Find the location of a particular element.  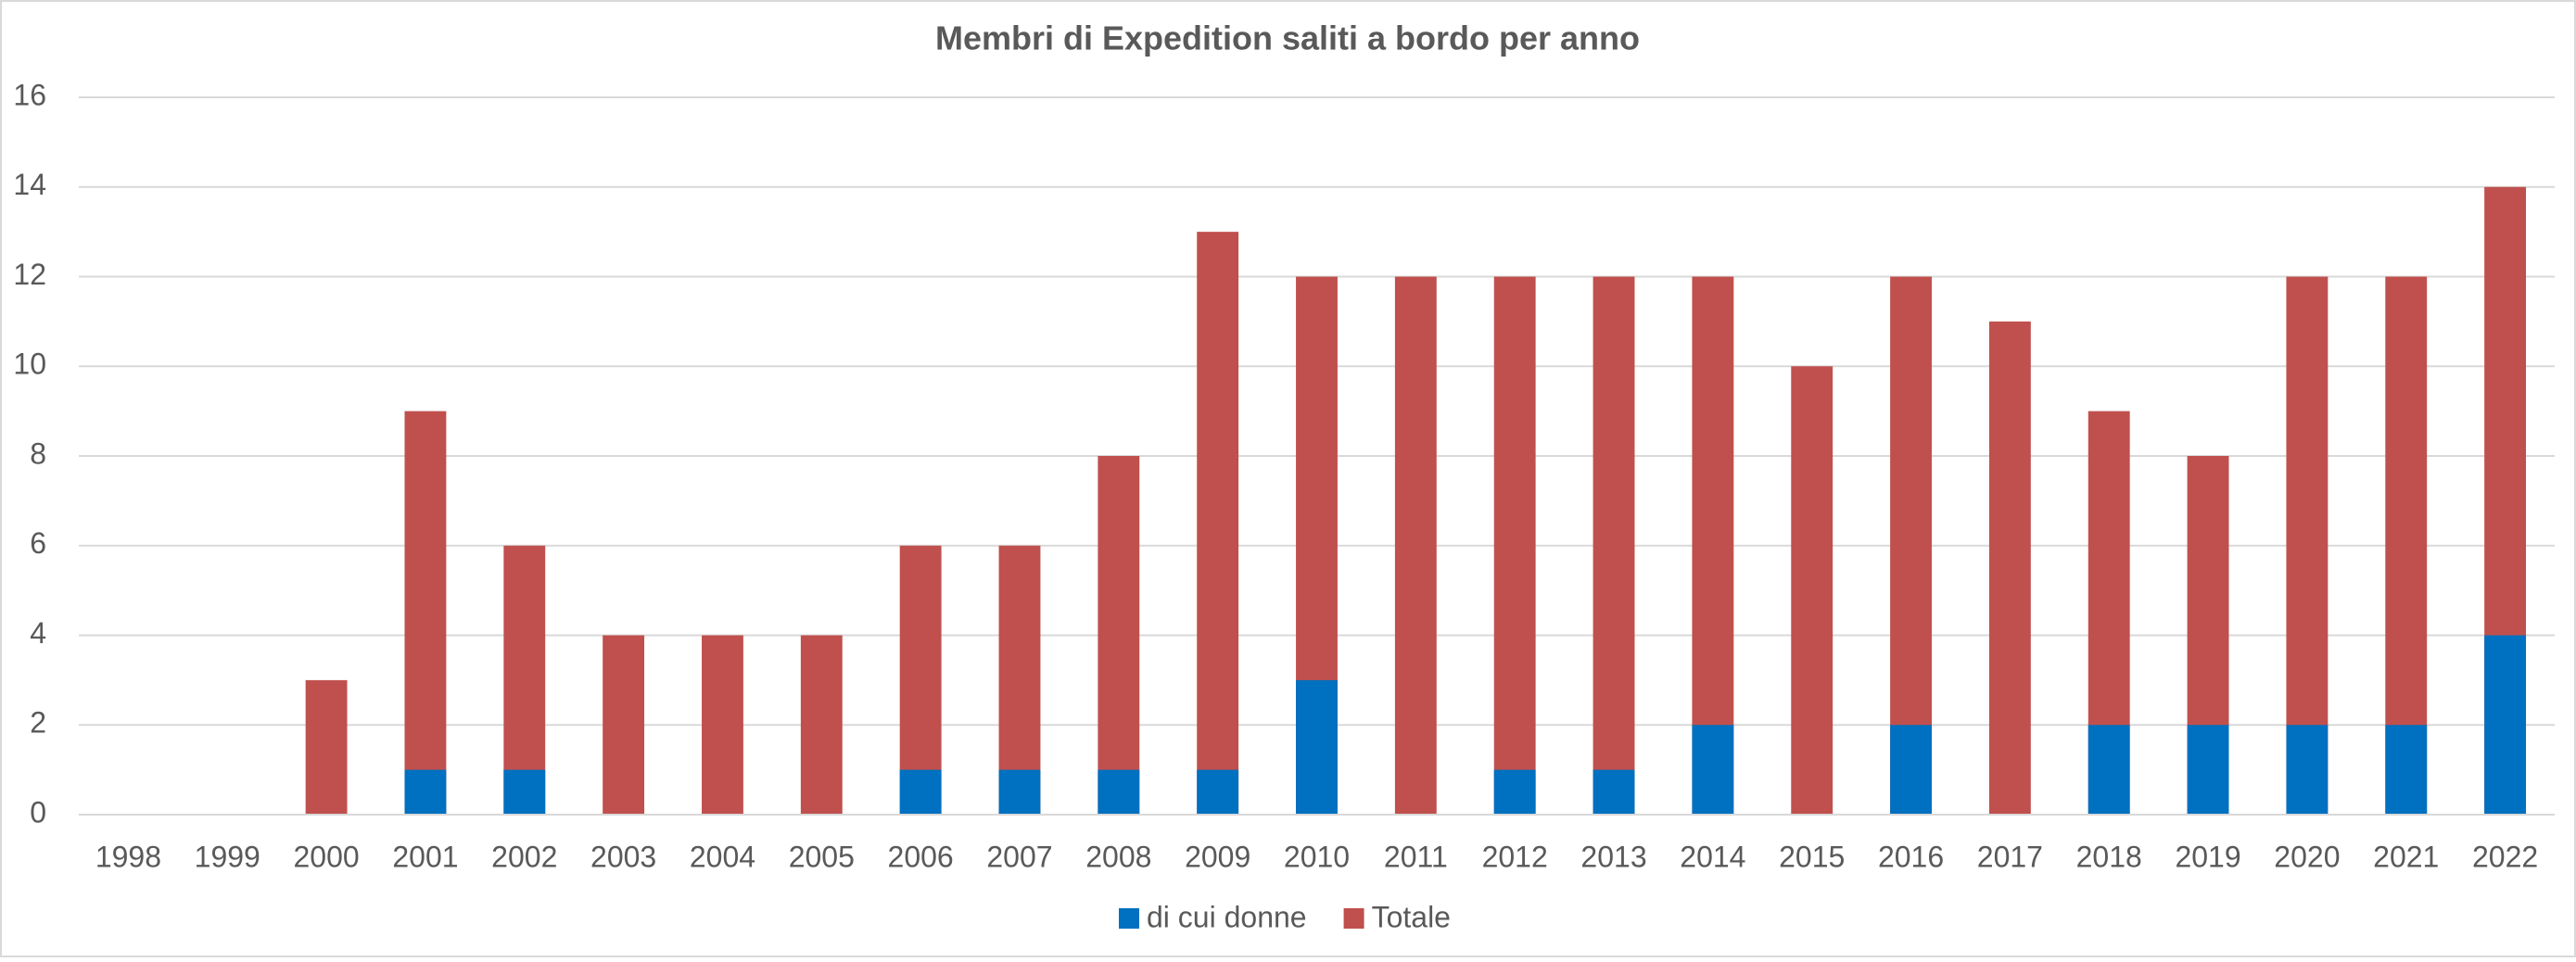

x-tick-label: 2009 is located at coordinates (1217, 856).